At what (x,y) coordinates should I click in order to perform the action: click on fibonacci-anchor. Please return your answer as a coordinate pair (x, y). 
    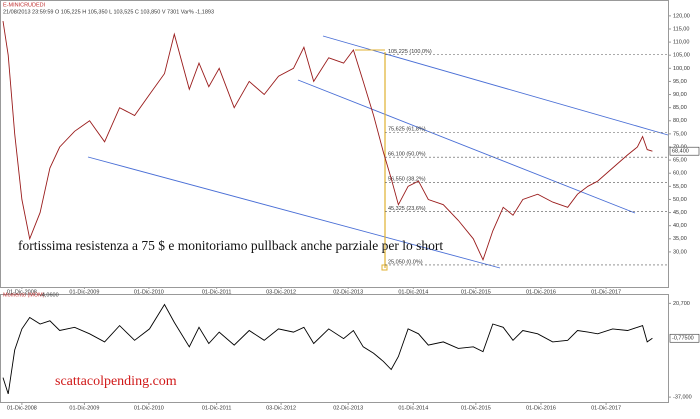
    Looking at the image, I should click on (384, 267).